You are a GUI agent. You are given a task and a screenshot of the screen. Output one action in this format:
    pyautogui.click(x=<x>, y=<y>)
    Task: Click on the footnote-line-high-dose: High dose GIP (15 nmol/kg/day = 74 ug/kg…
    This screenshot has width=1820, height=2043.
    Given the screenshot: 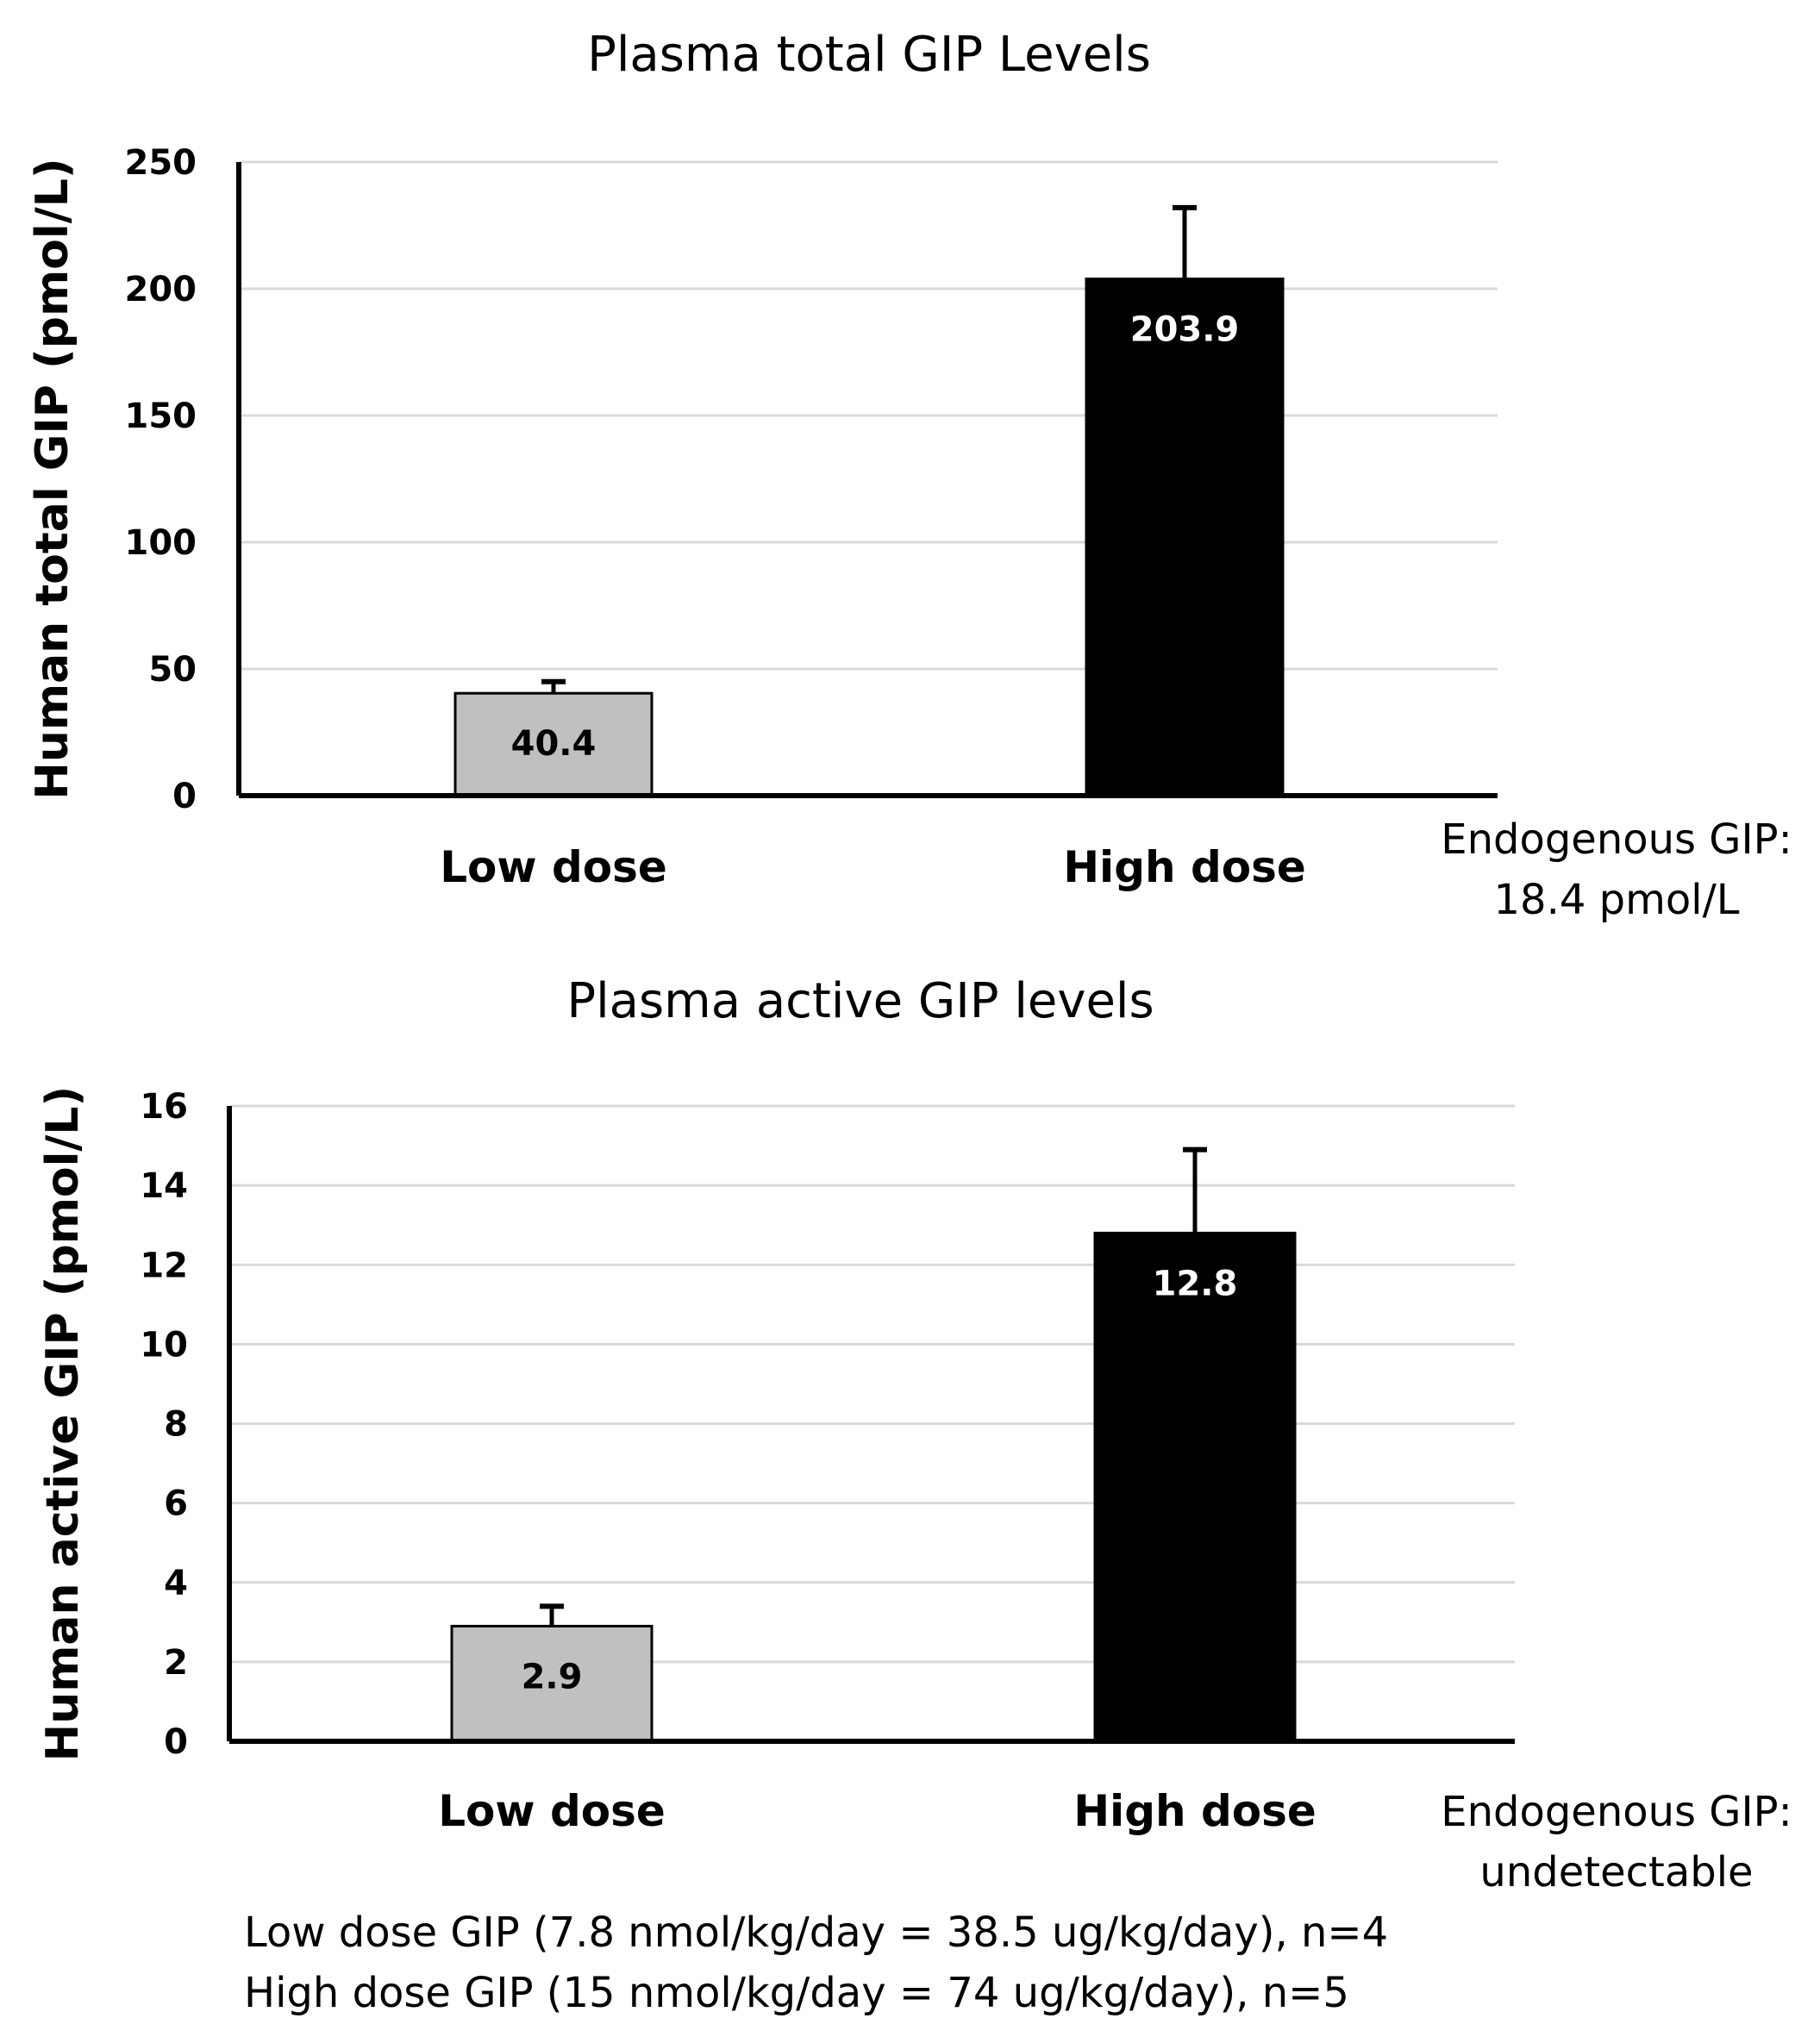 What is the action you would take?
    pyautogui.click(x=797, y=1993)
    